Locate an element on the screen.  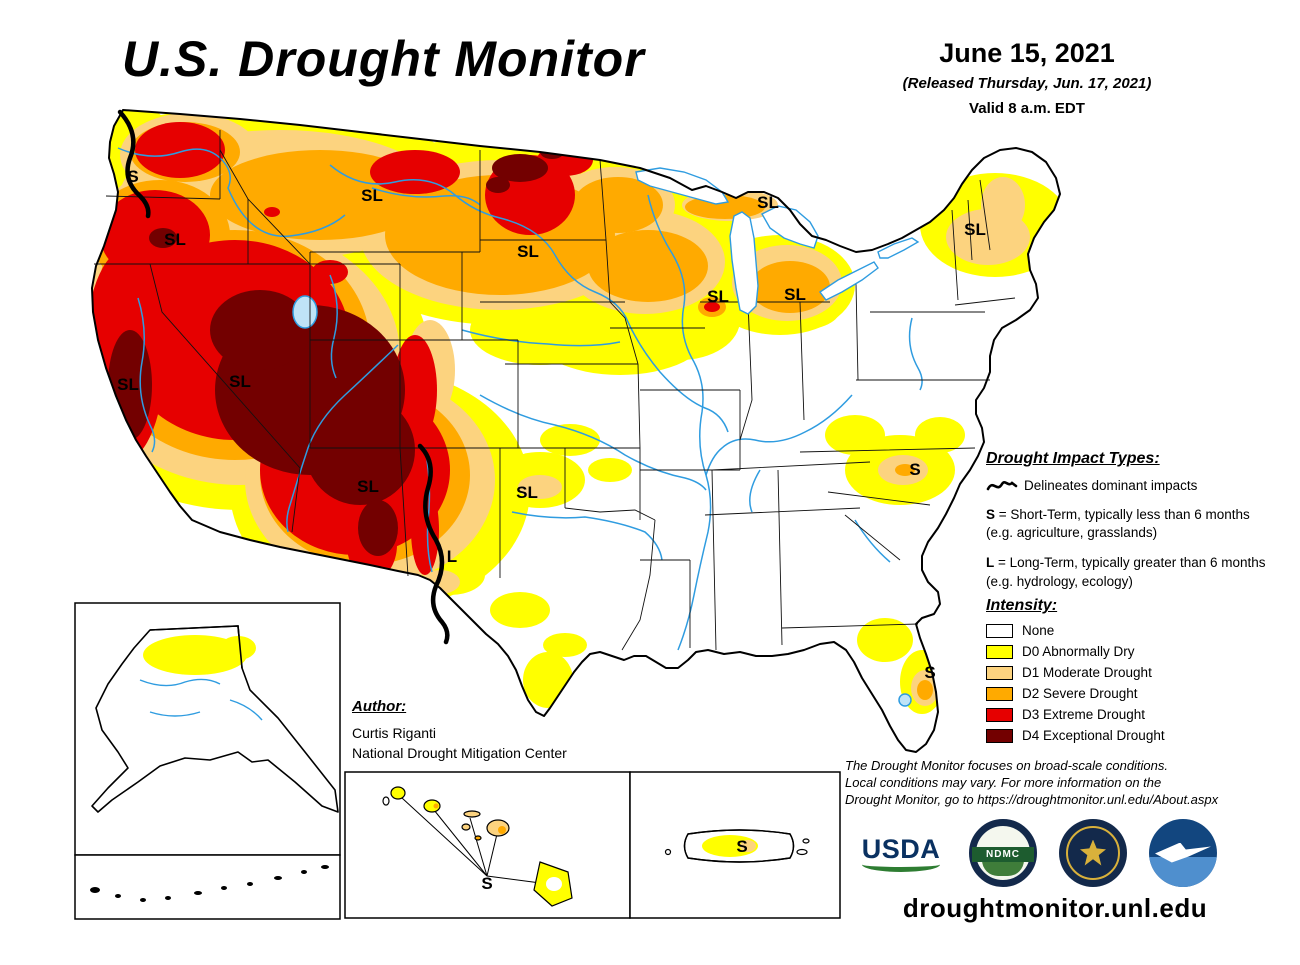
legend-label: D4 Exceptional Drought is located at coordinates (1093, 735).